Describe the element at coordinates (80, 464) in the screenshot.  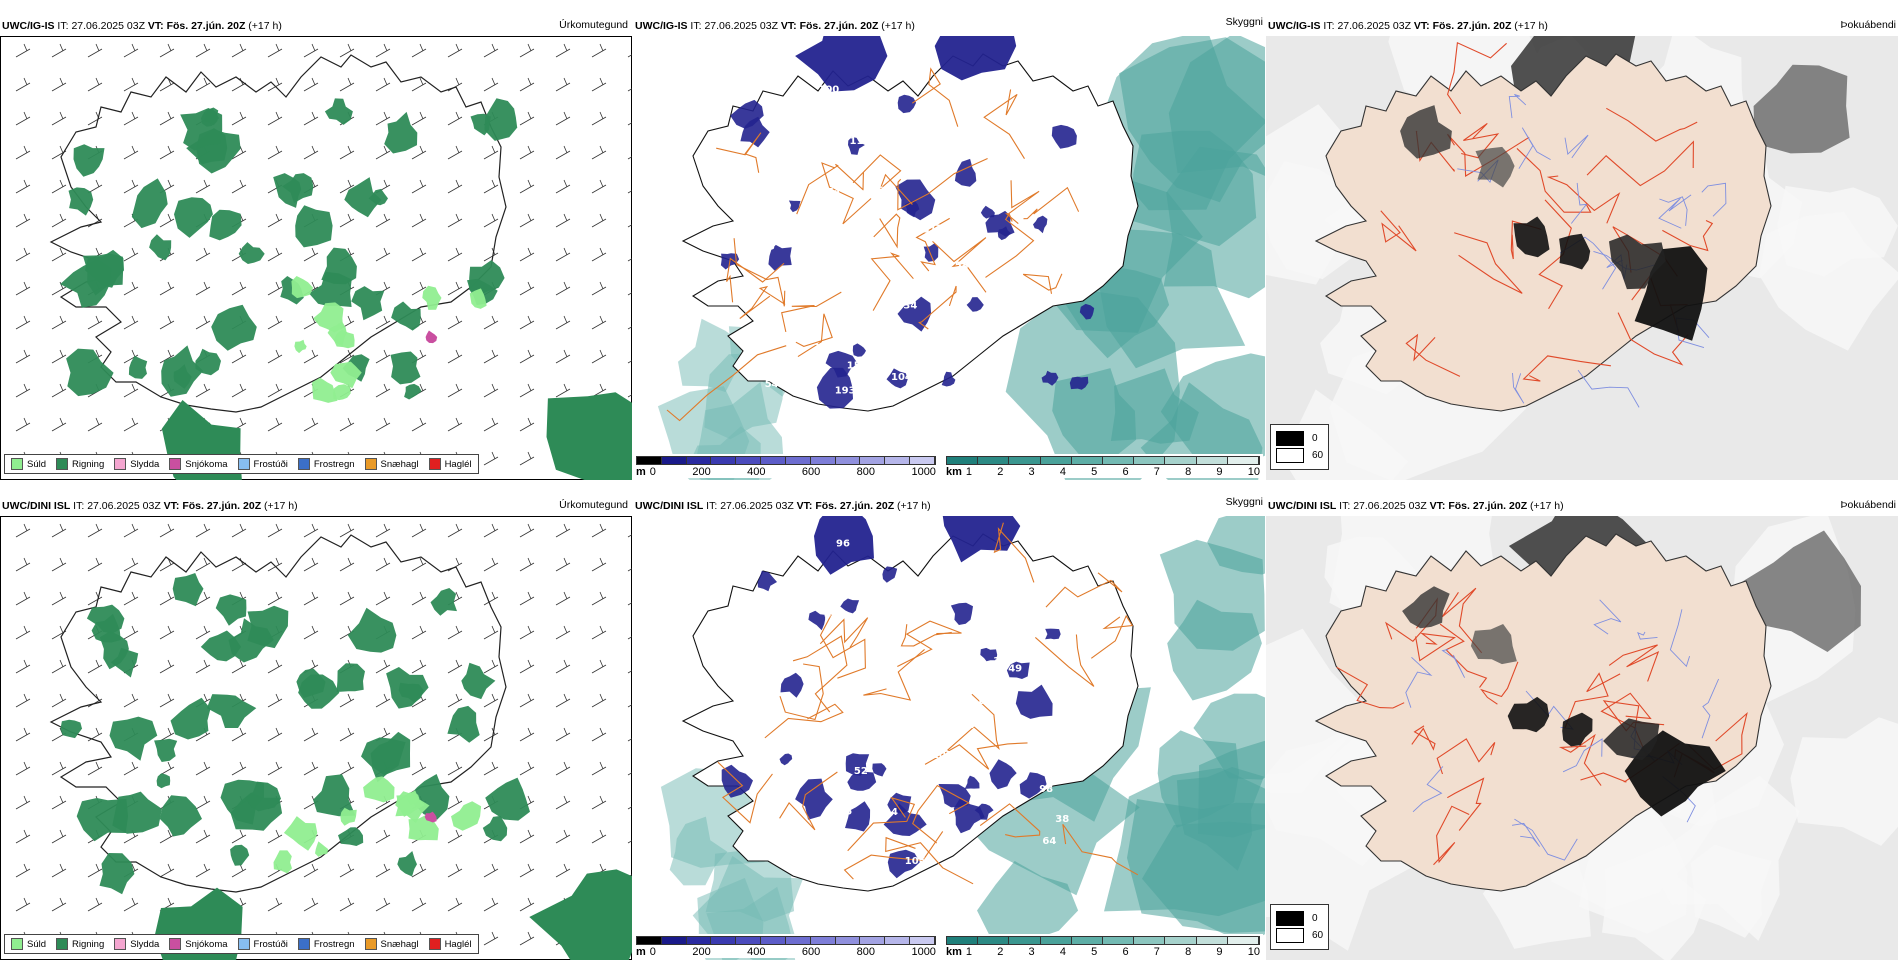
I see `precip-legend-item: Rigning` at that location.